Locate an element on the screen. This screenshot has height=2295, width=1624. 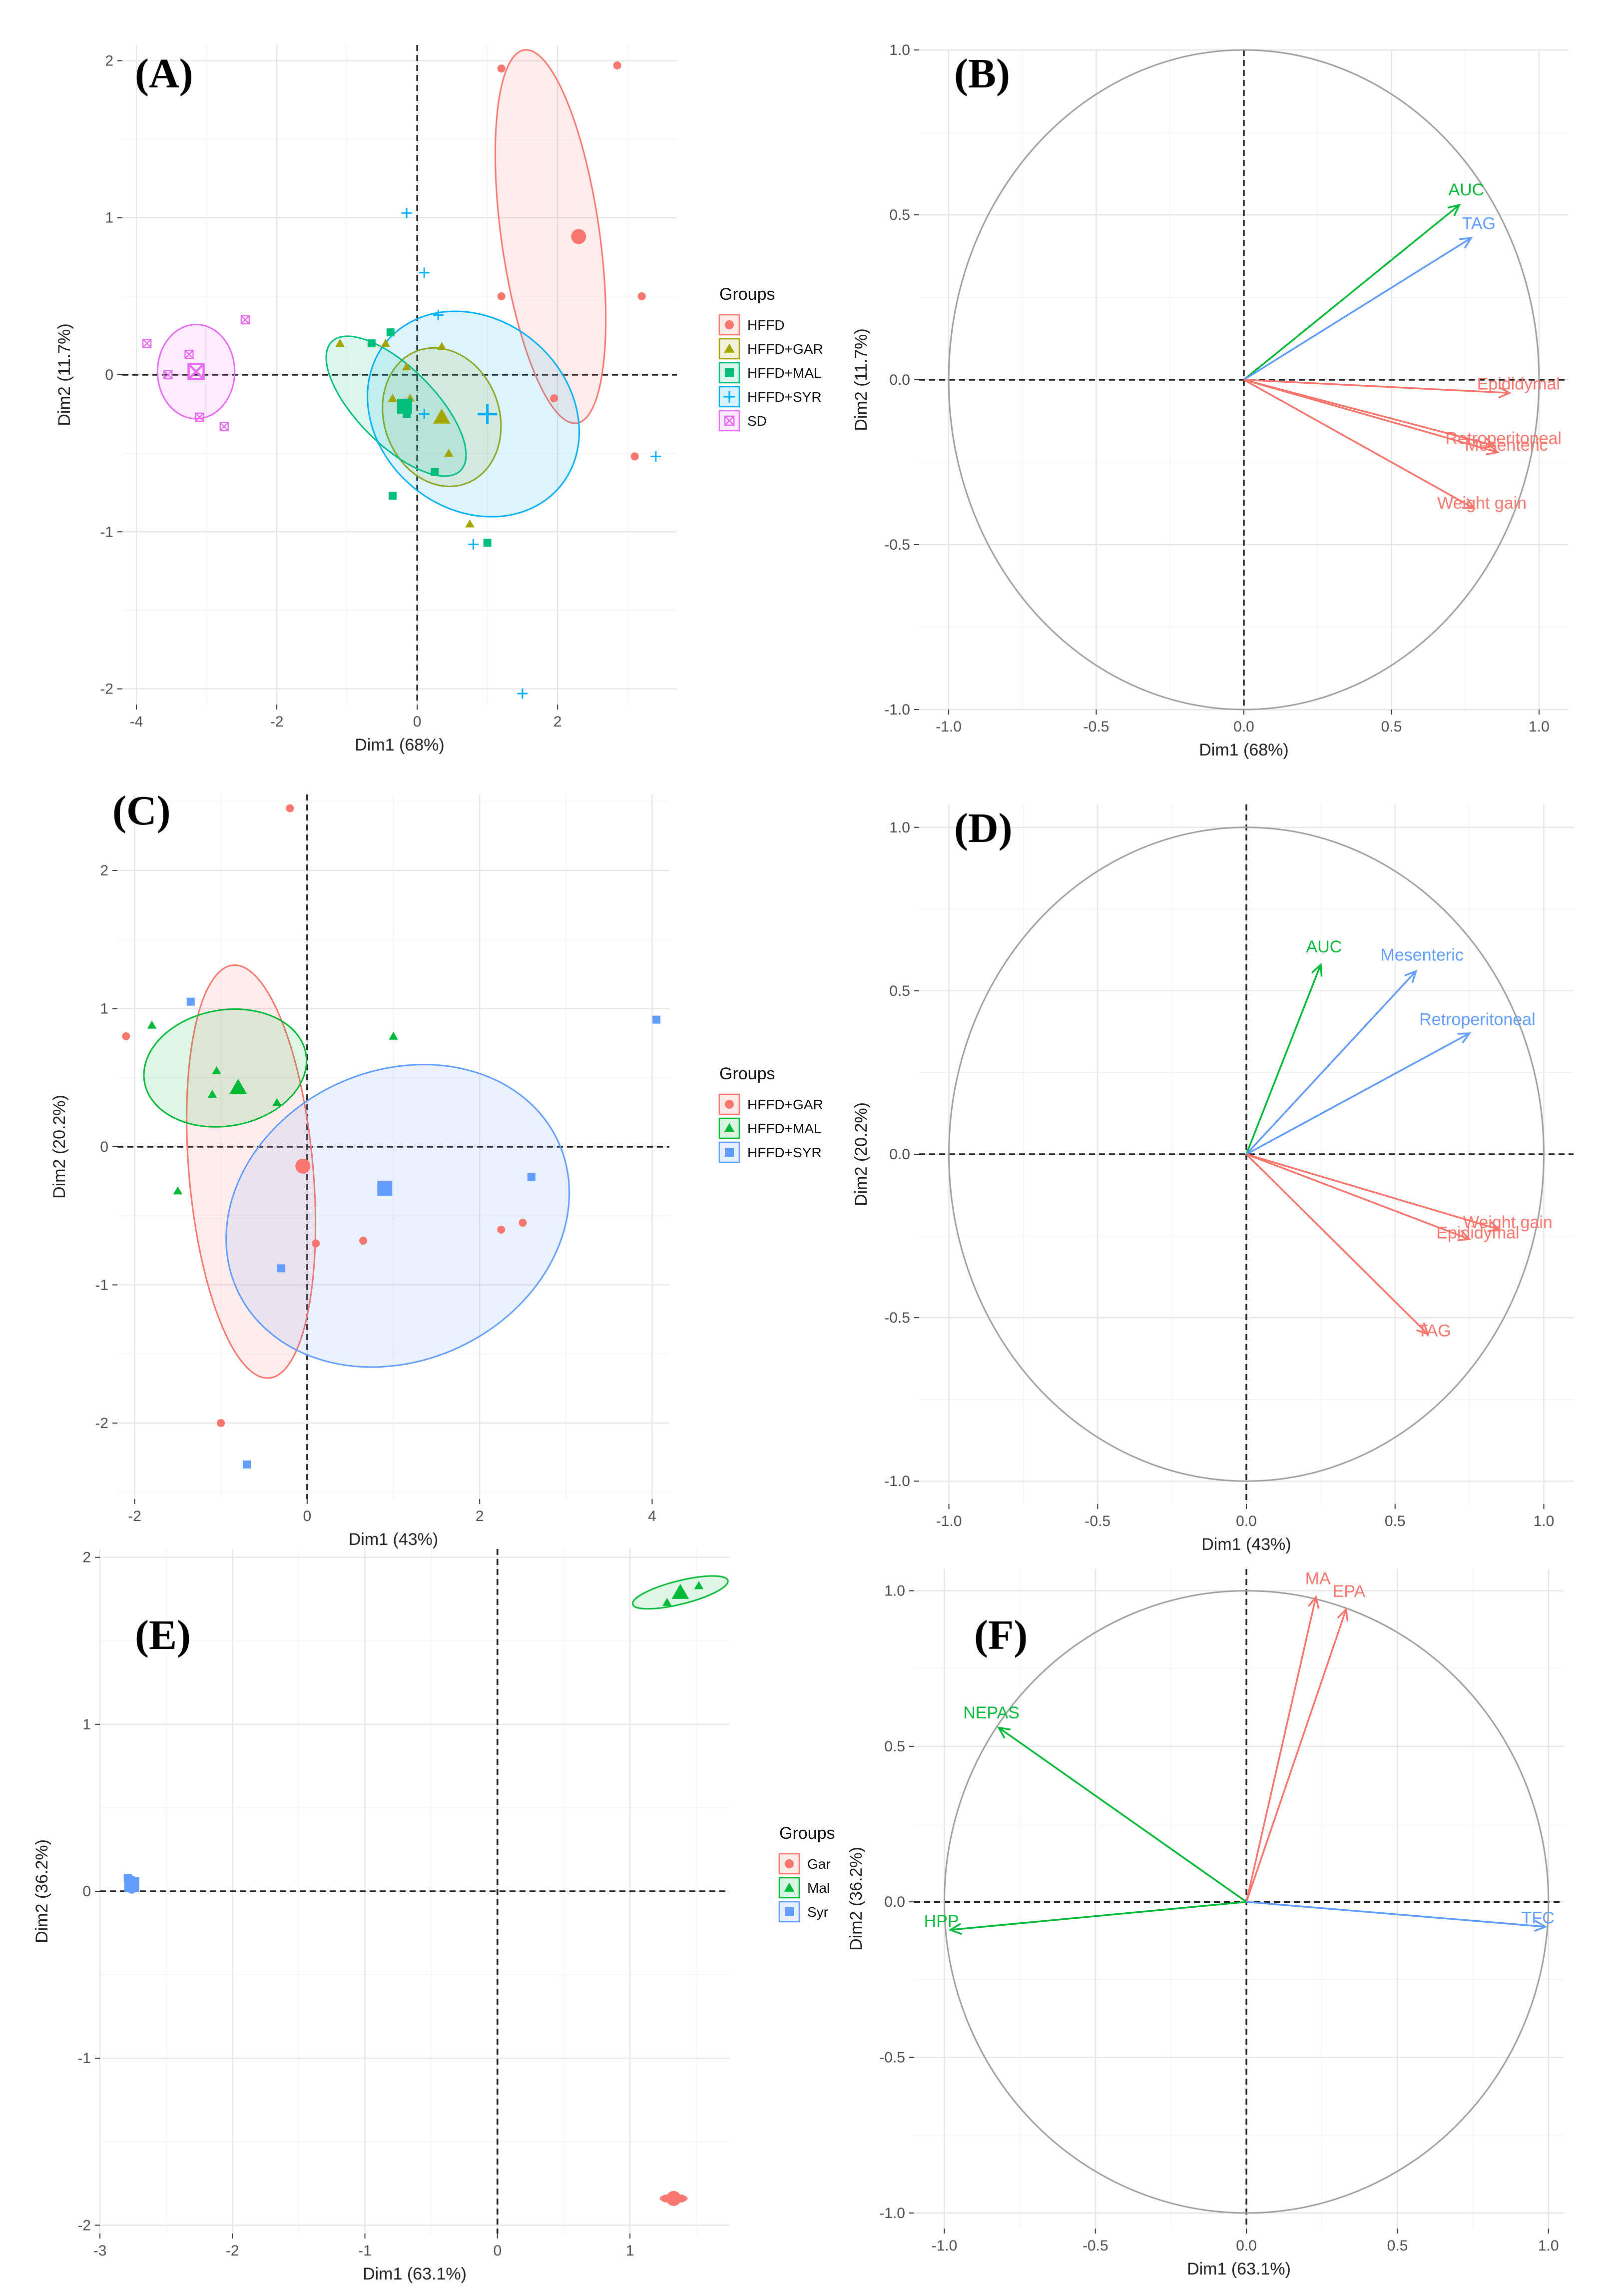
confidence-ellipse-hffd+gar is located at coordinates (251, 1171).